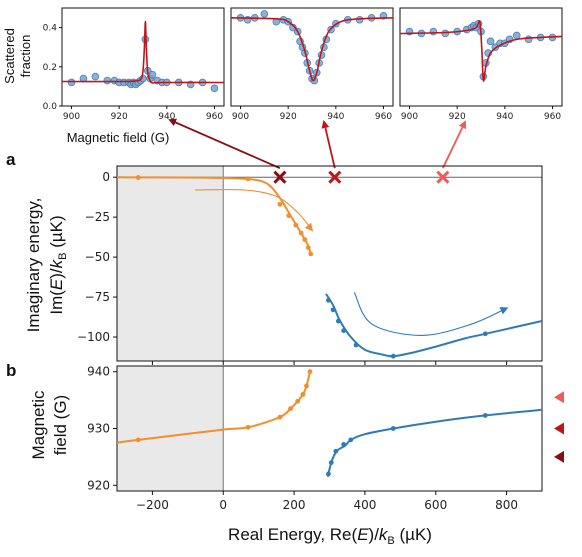 This screenshot has width=582, height=557. I want to click on inset-chart-3: 900 920 940 960, so click(481, 64).